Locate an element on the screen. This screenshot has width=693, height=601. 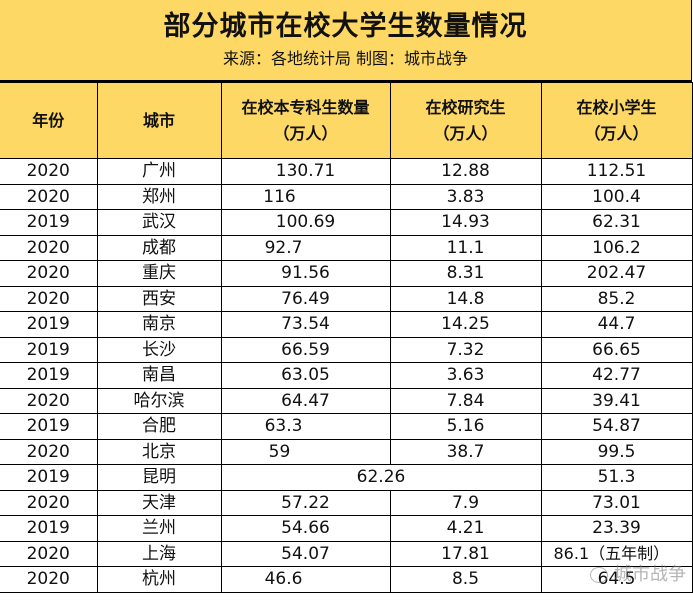
city-cell: 天津 is located at coordinates (159, 502).